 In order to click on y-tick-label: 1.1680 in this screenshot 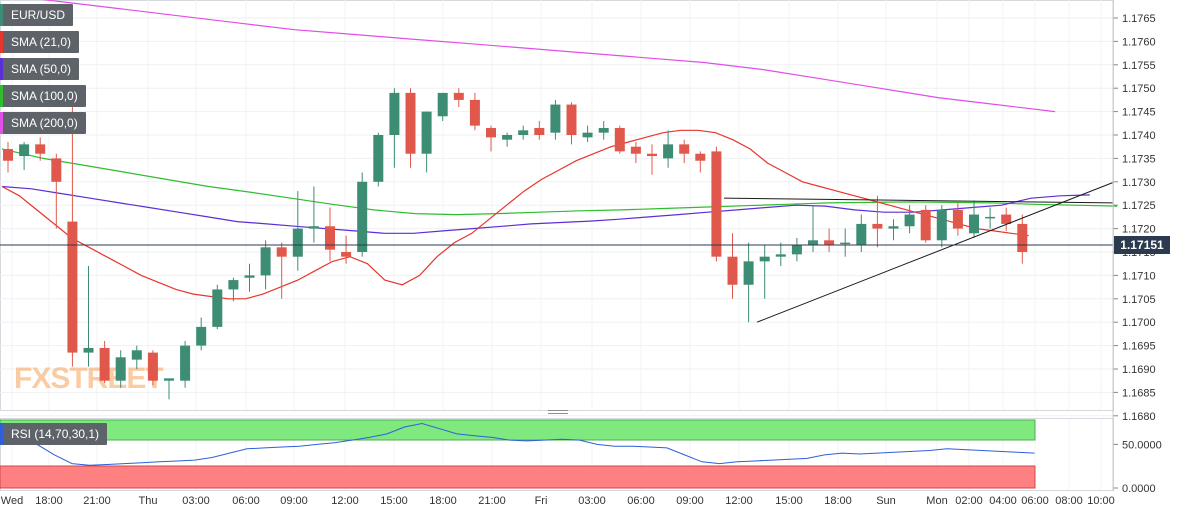, I will do `click(1139, 417)`.